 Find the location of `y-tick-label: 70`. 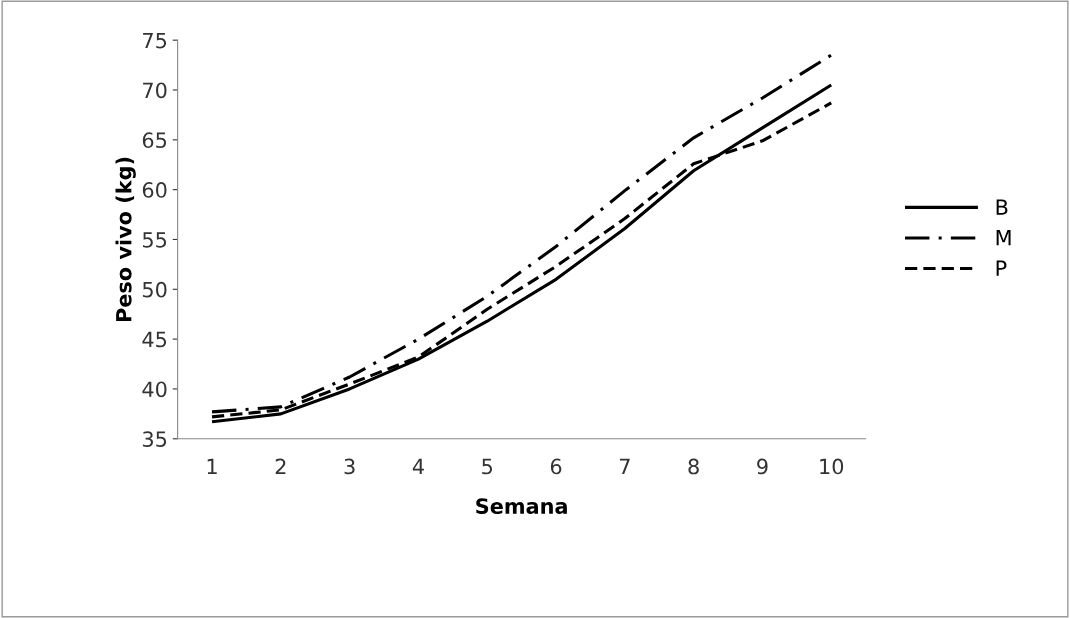

y-tick-label: 70 is located at coordinates (155, 90).